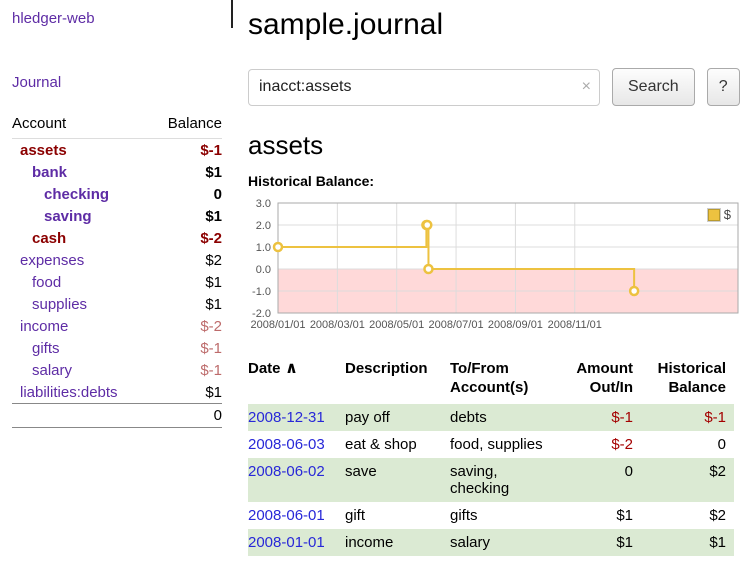  I want to click on account-row: supplies $1, so click(117, 304).